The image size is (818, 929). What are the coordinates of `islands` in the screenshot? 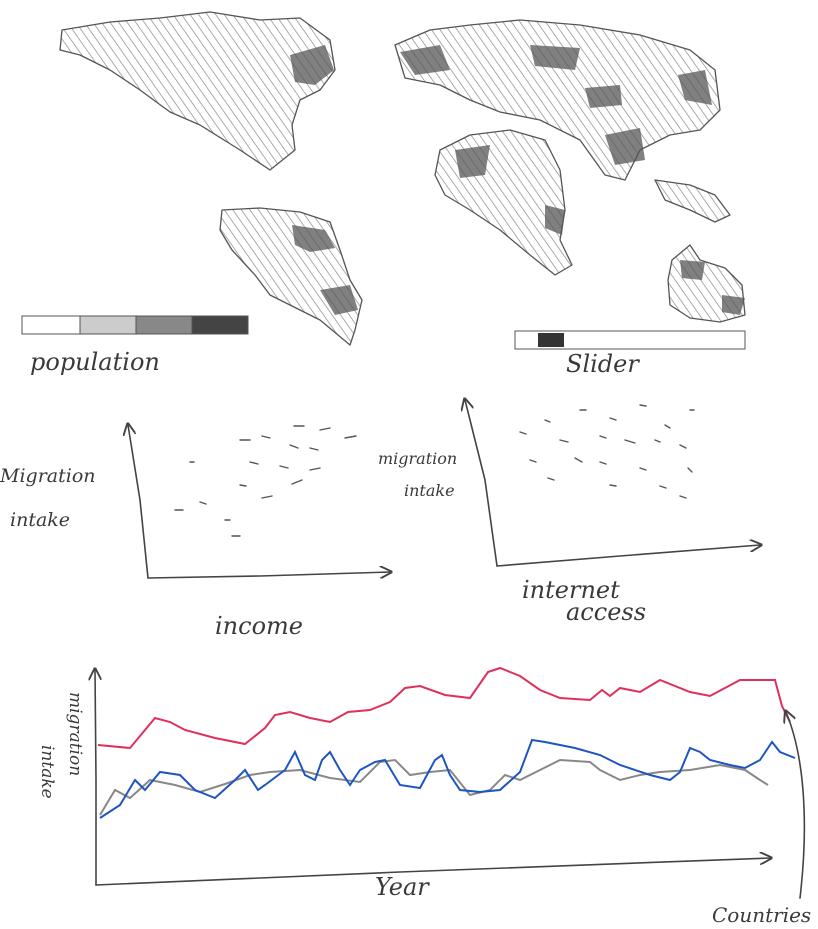 It's located at (692, 201).